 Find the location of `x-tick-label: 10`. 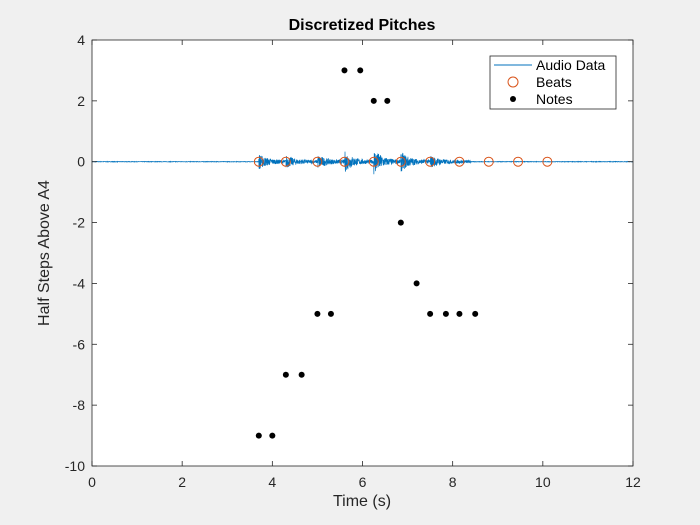

x-tick-label: 10 is located at coordinates (543, 482).